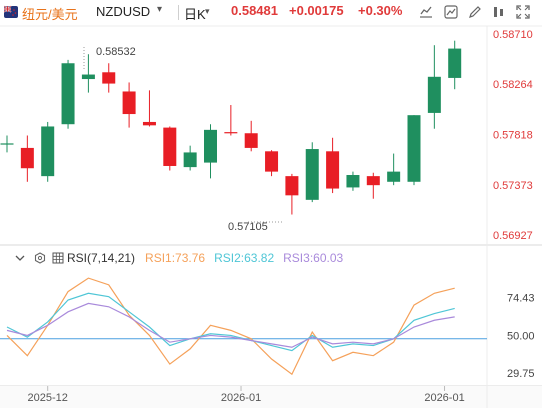  What do you see at coordinates (160, 9) in the screenshot?
I see `pair-dropdown-icon: ▾` at bounding box center [160, 9].